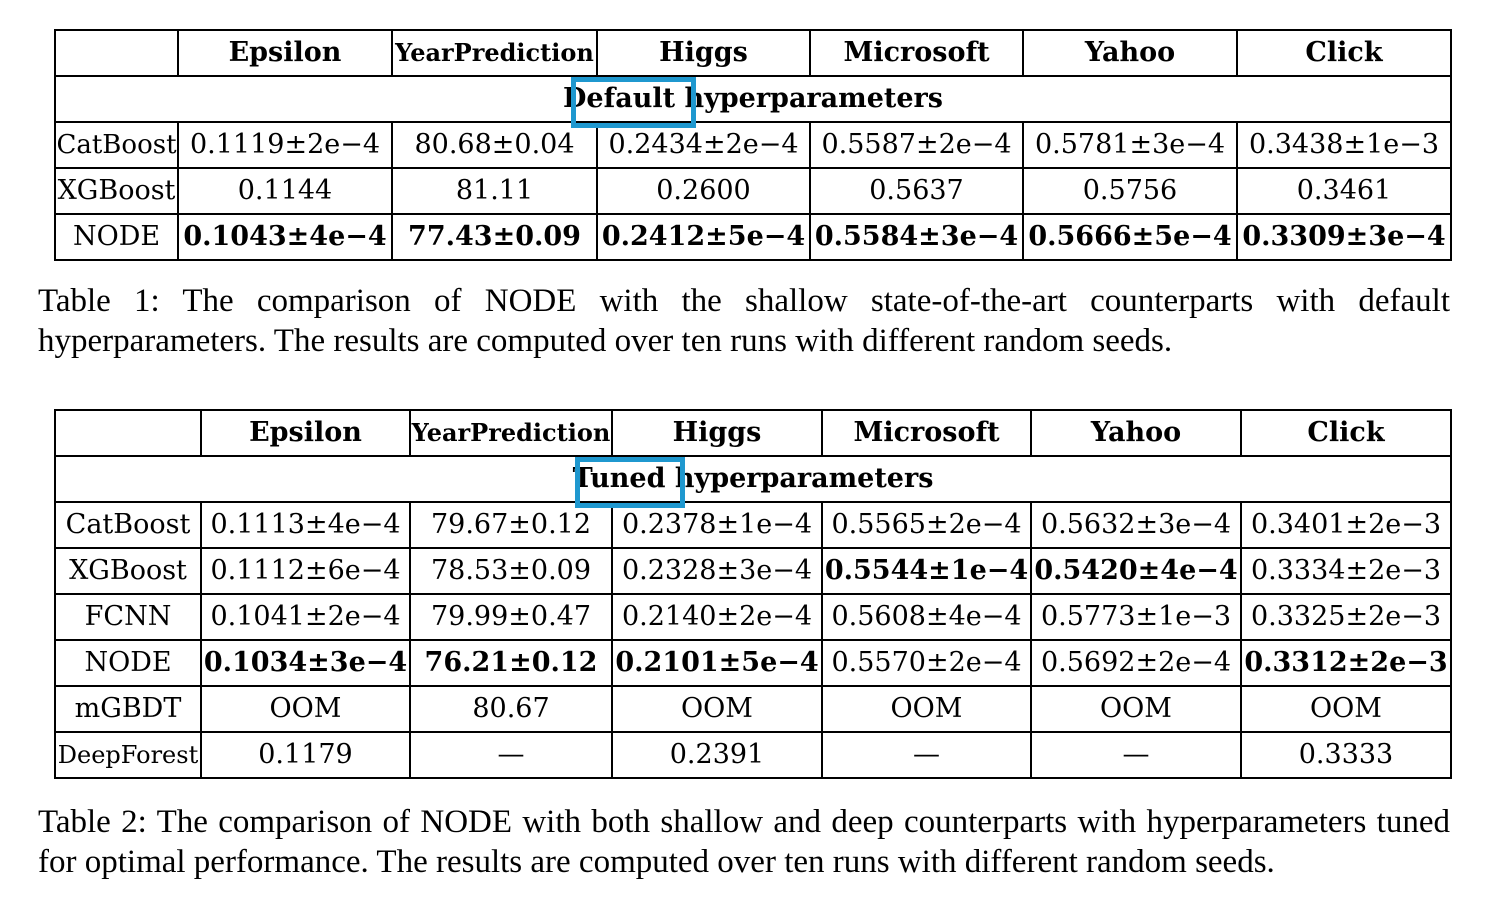 The height and width of the screenshot is (900, 1498). Describe the element at coordinates (511, 709) in the screenshot. I see `result-cell: 80.67` at that location.